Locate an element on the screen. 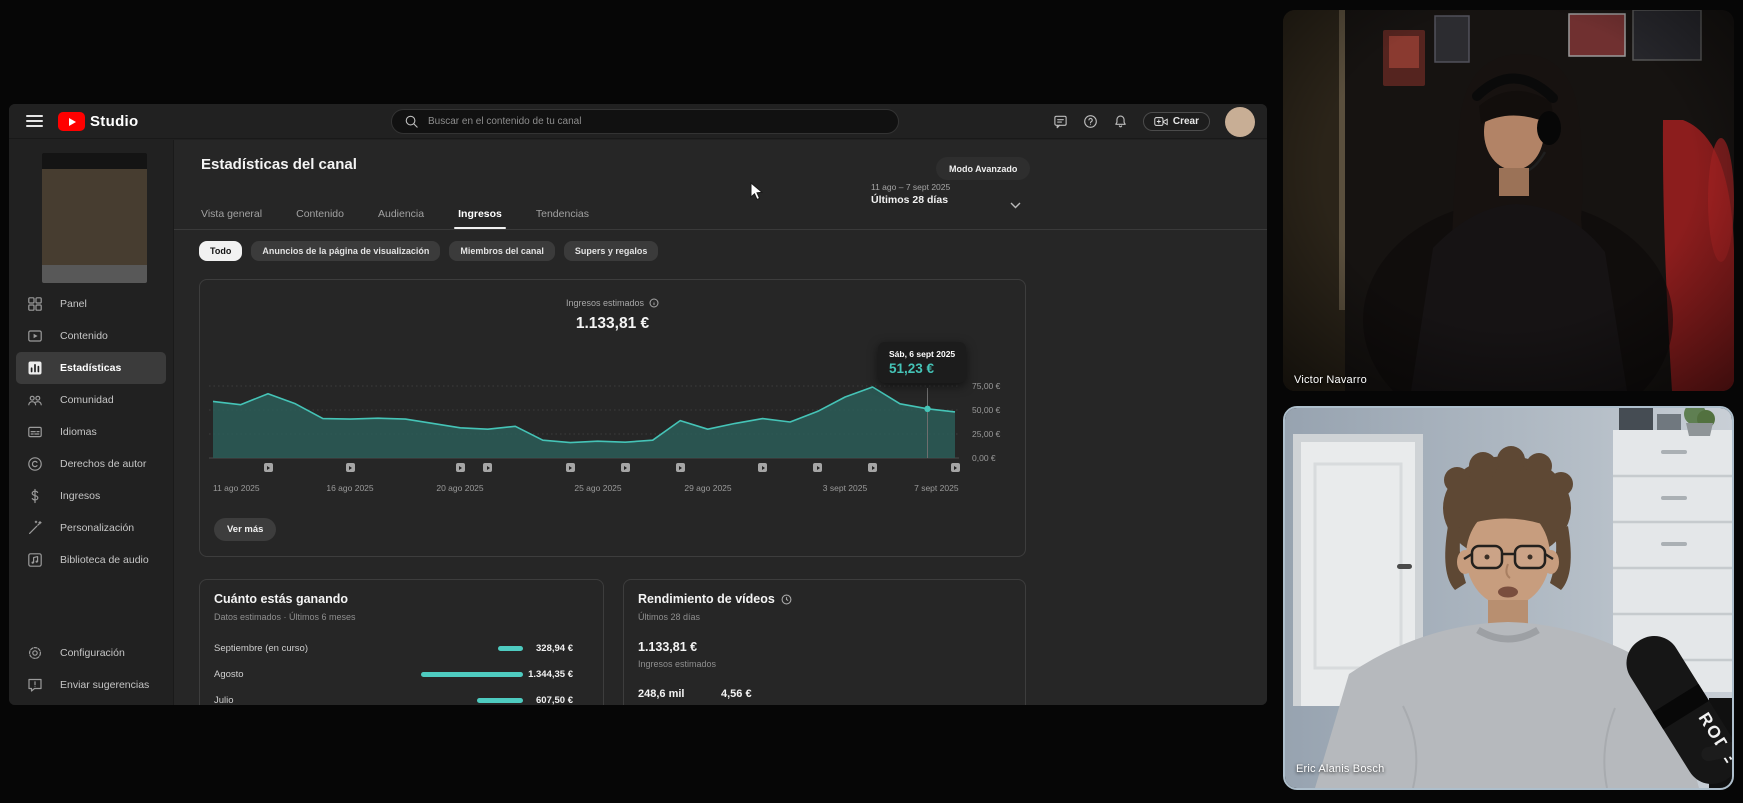 The image size is (1743, 803). tab-tendencias: Tendencias is located at coordinates (562, 213).